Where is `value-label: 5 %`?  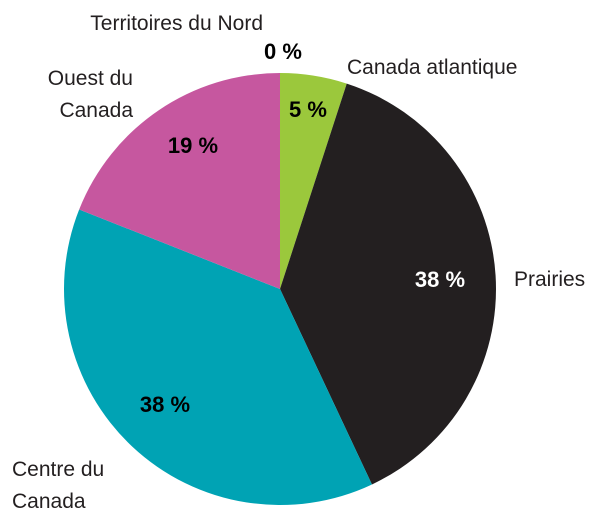 value-label: 5 % is located at coordinates (308, 109).